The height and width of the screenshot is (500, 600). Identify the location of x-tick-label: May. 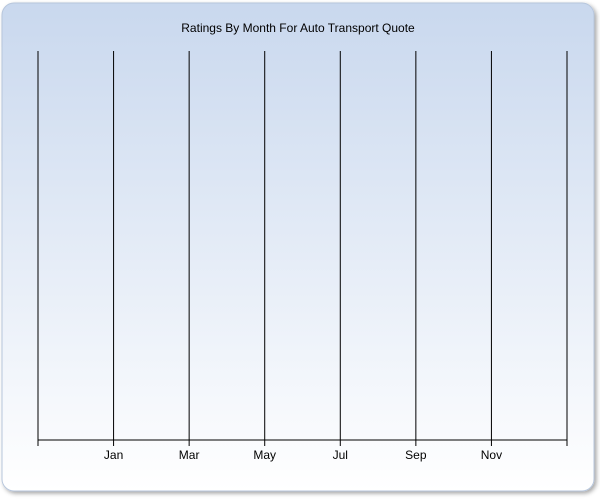
(264, 455).